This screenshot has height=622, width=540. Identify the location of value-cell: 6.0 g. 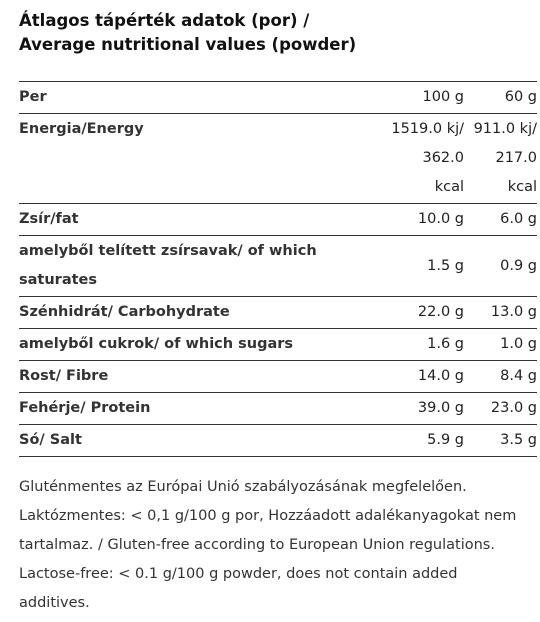
(500, 219).